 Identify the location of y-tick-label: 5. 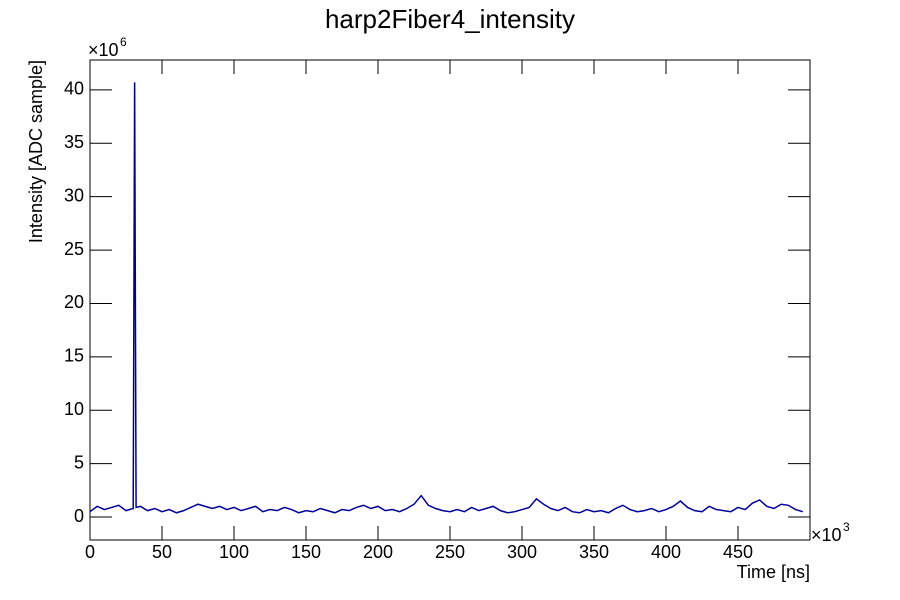
(79, 462).